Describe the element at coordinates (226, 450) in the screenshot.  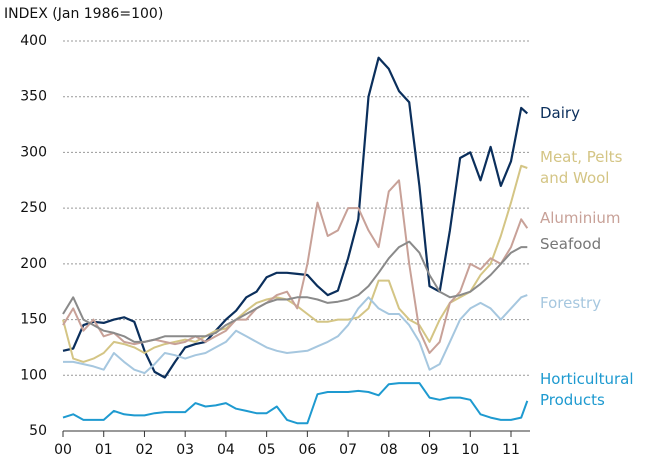
I see `x-tick-label: 04` at that location.